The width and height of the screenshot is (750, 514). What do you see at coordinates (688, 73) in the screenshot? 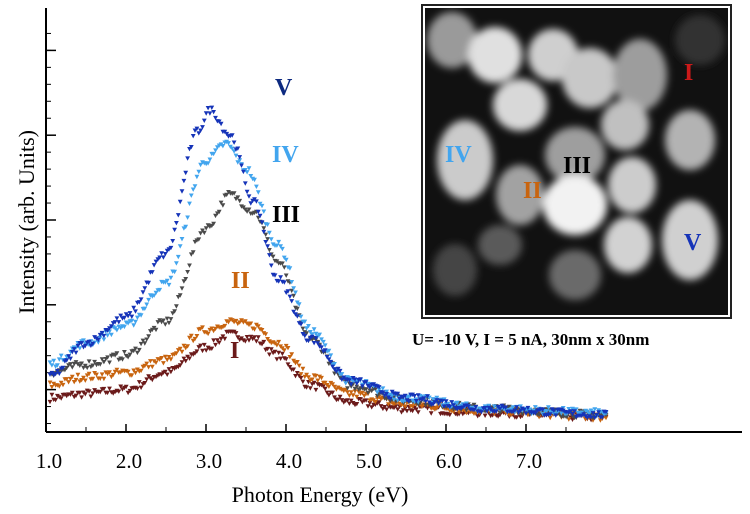
I see `inset-label-i: I` at bounding box center [688, 73].